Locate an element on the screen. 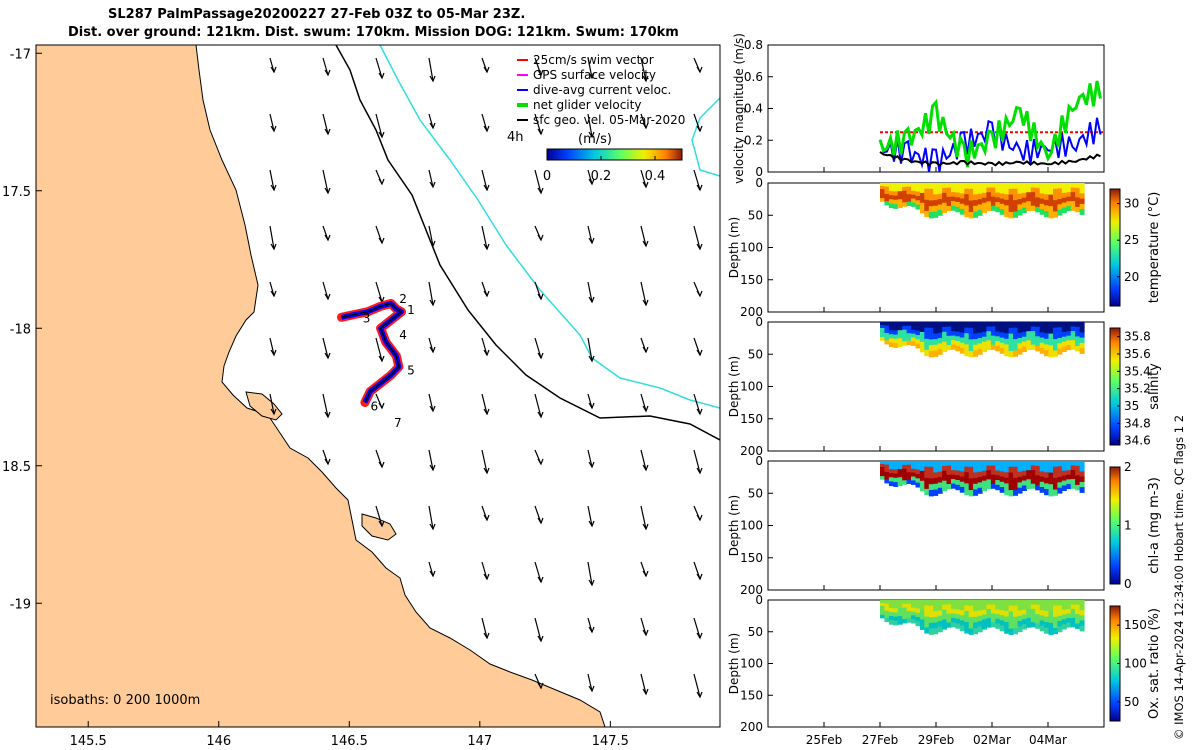 Image resolution: width=1200 pixels, height=750 pixels. profile-panel-3: 0 50 100 150 200 Depth (m) 0 1 2 chl-a (mg m-3) is located at coordinates (944, 525).